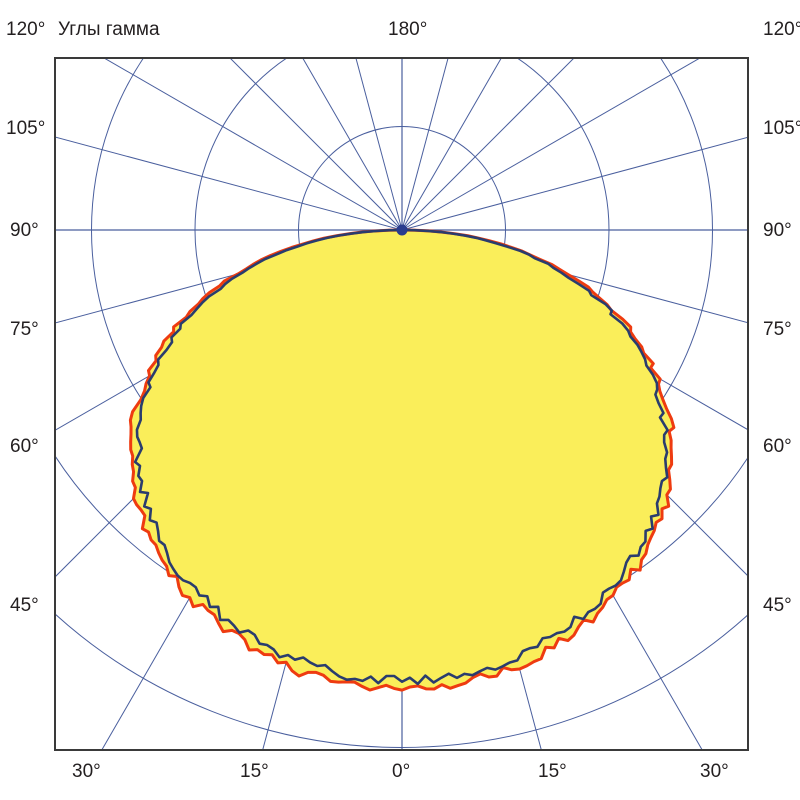  I want to click on axis-label-bottom-15-right: 15°, so click(552, 771).